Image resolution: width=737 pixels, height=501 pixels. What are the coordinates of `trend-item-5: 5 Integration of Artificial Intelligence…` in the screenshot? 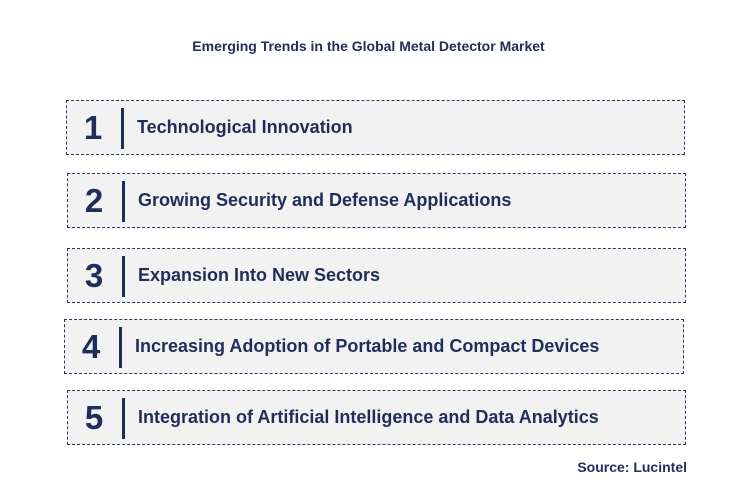 It's located at (376, 417).